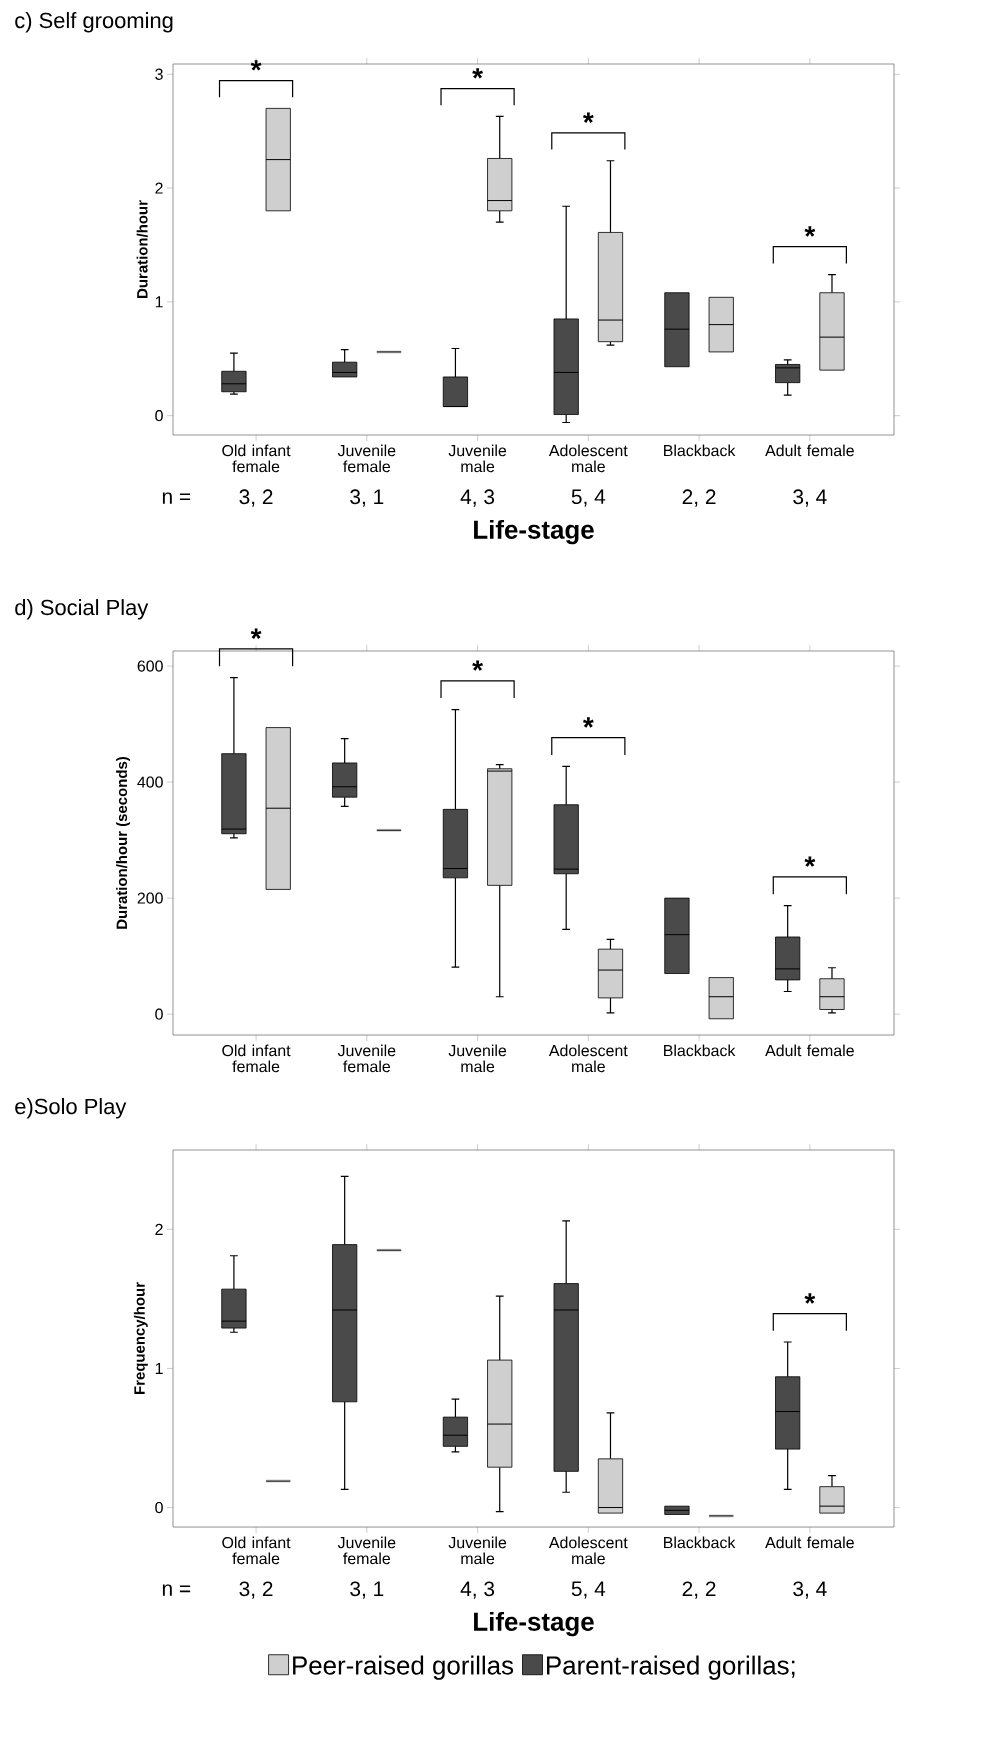 This screenshot has height=1738, width=1004. I want to click on y-axis-title: Duration/hour (seconds), so click(123, 843).